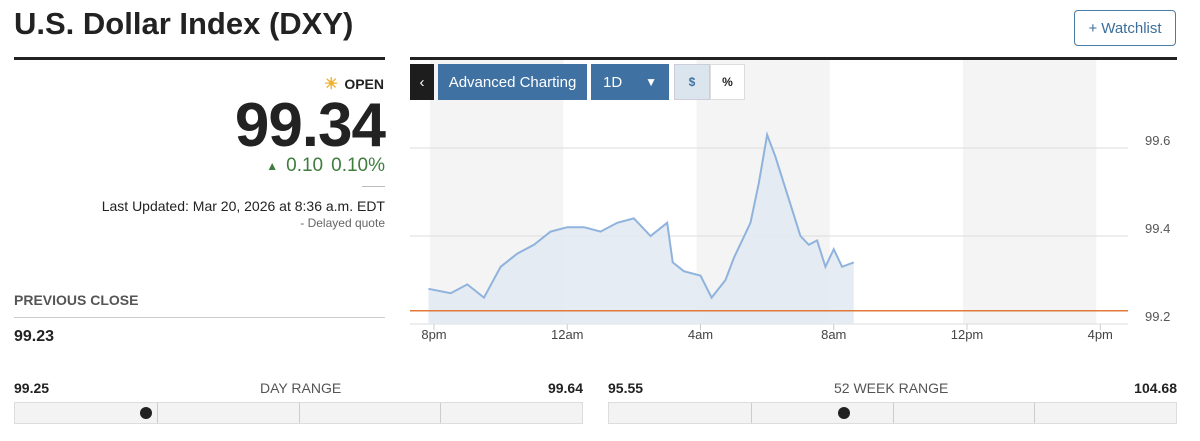  I want to click on period-value: 1D, so click(613, 82).